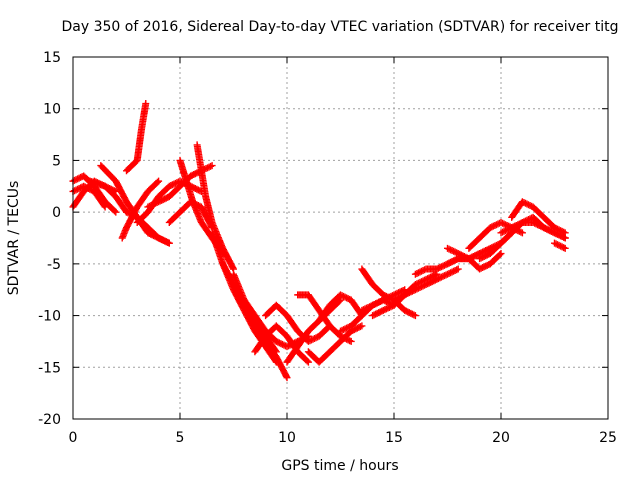  I want to click on x-tick-label: 5, so click(180, 438).